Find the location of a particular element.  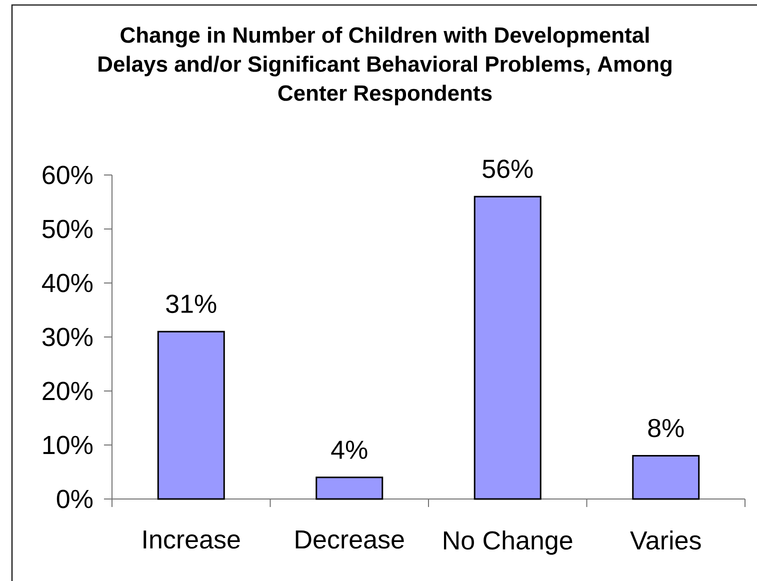

y-tick-label: 10% is located at coordinates (68, 445).